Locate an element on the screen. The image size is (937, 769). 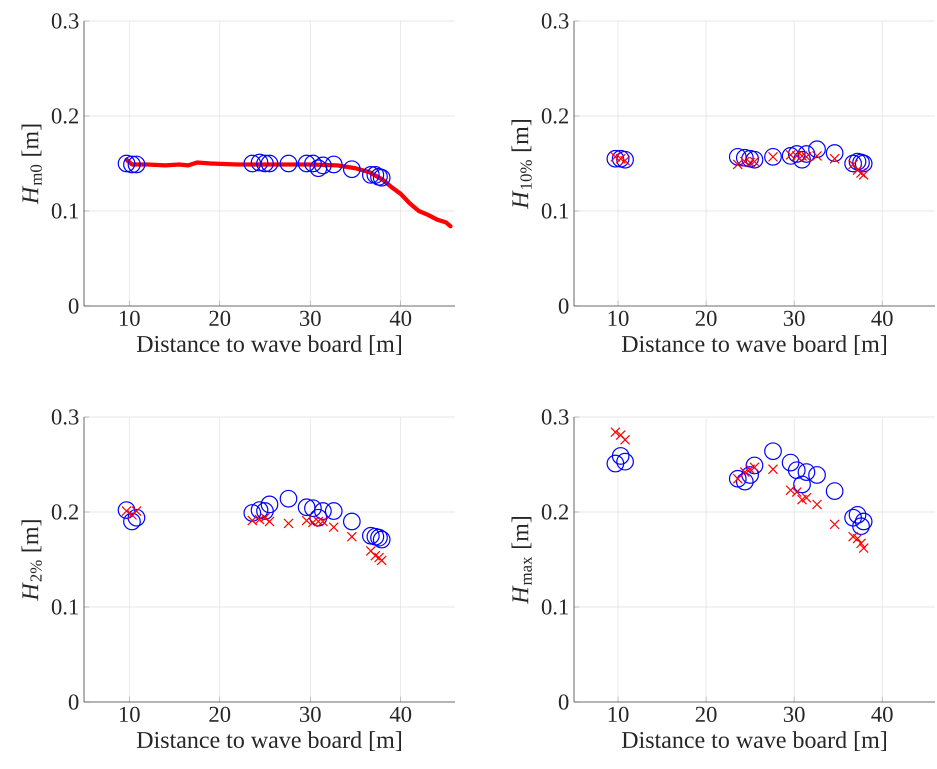
y-axis-title: H$_{10%}$ [m] is located at coordinates (521, 165).